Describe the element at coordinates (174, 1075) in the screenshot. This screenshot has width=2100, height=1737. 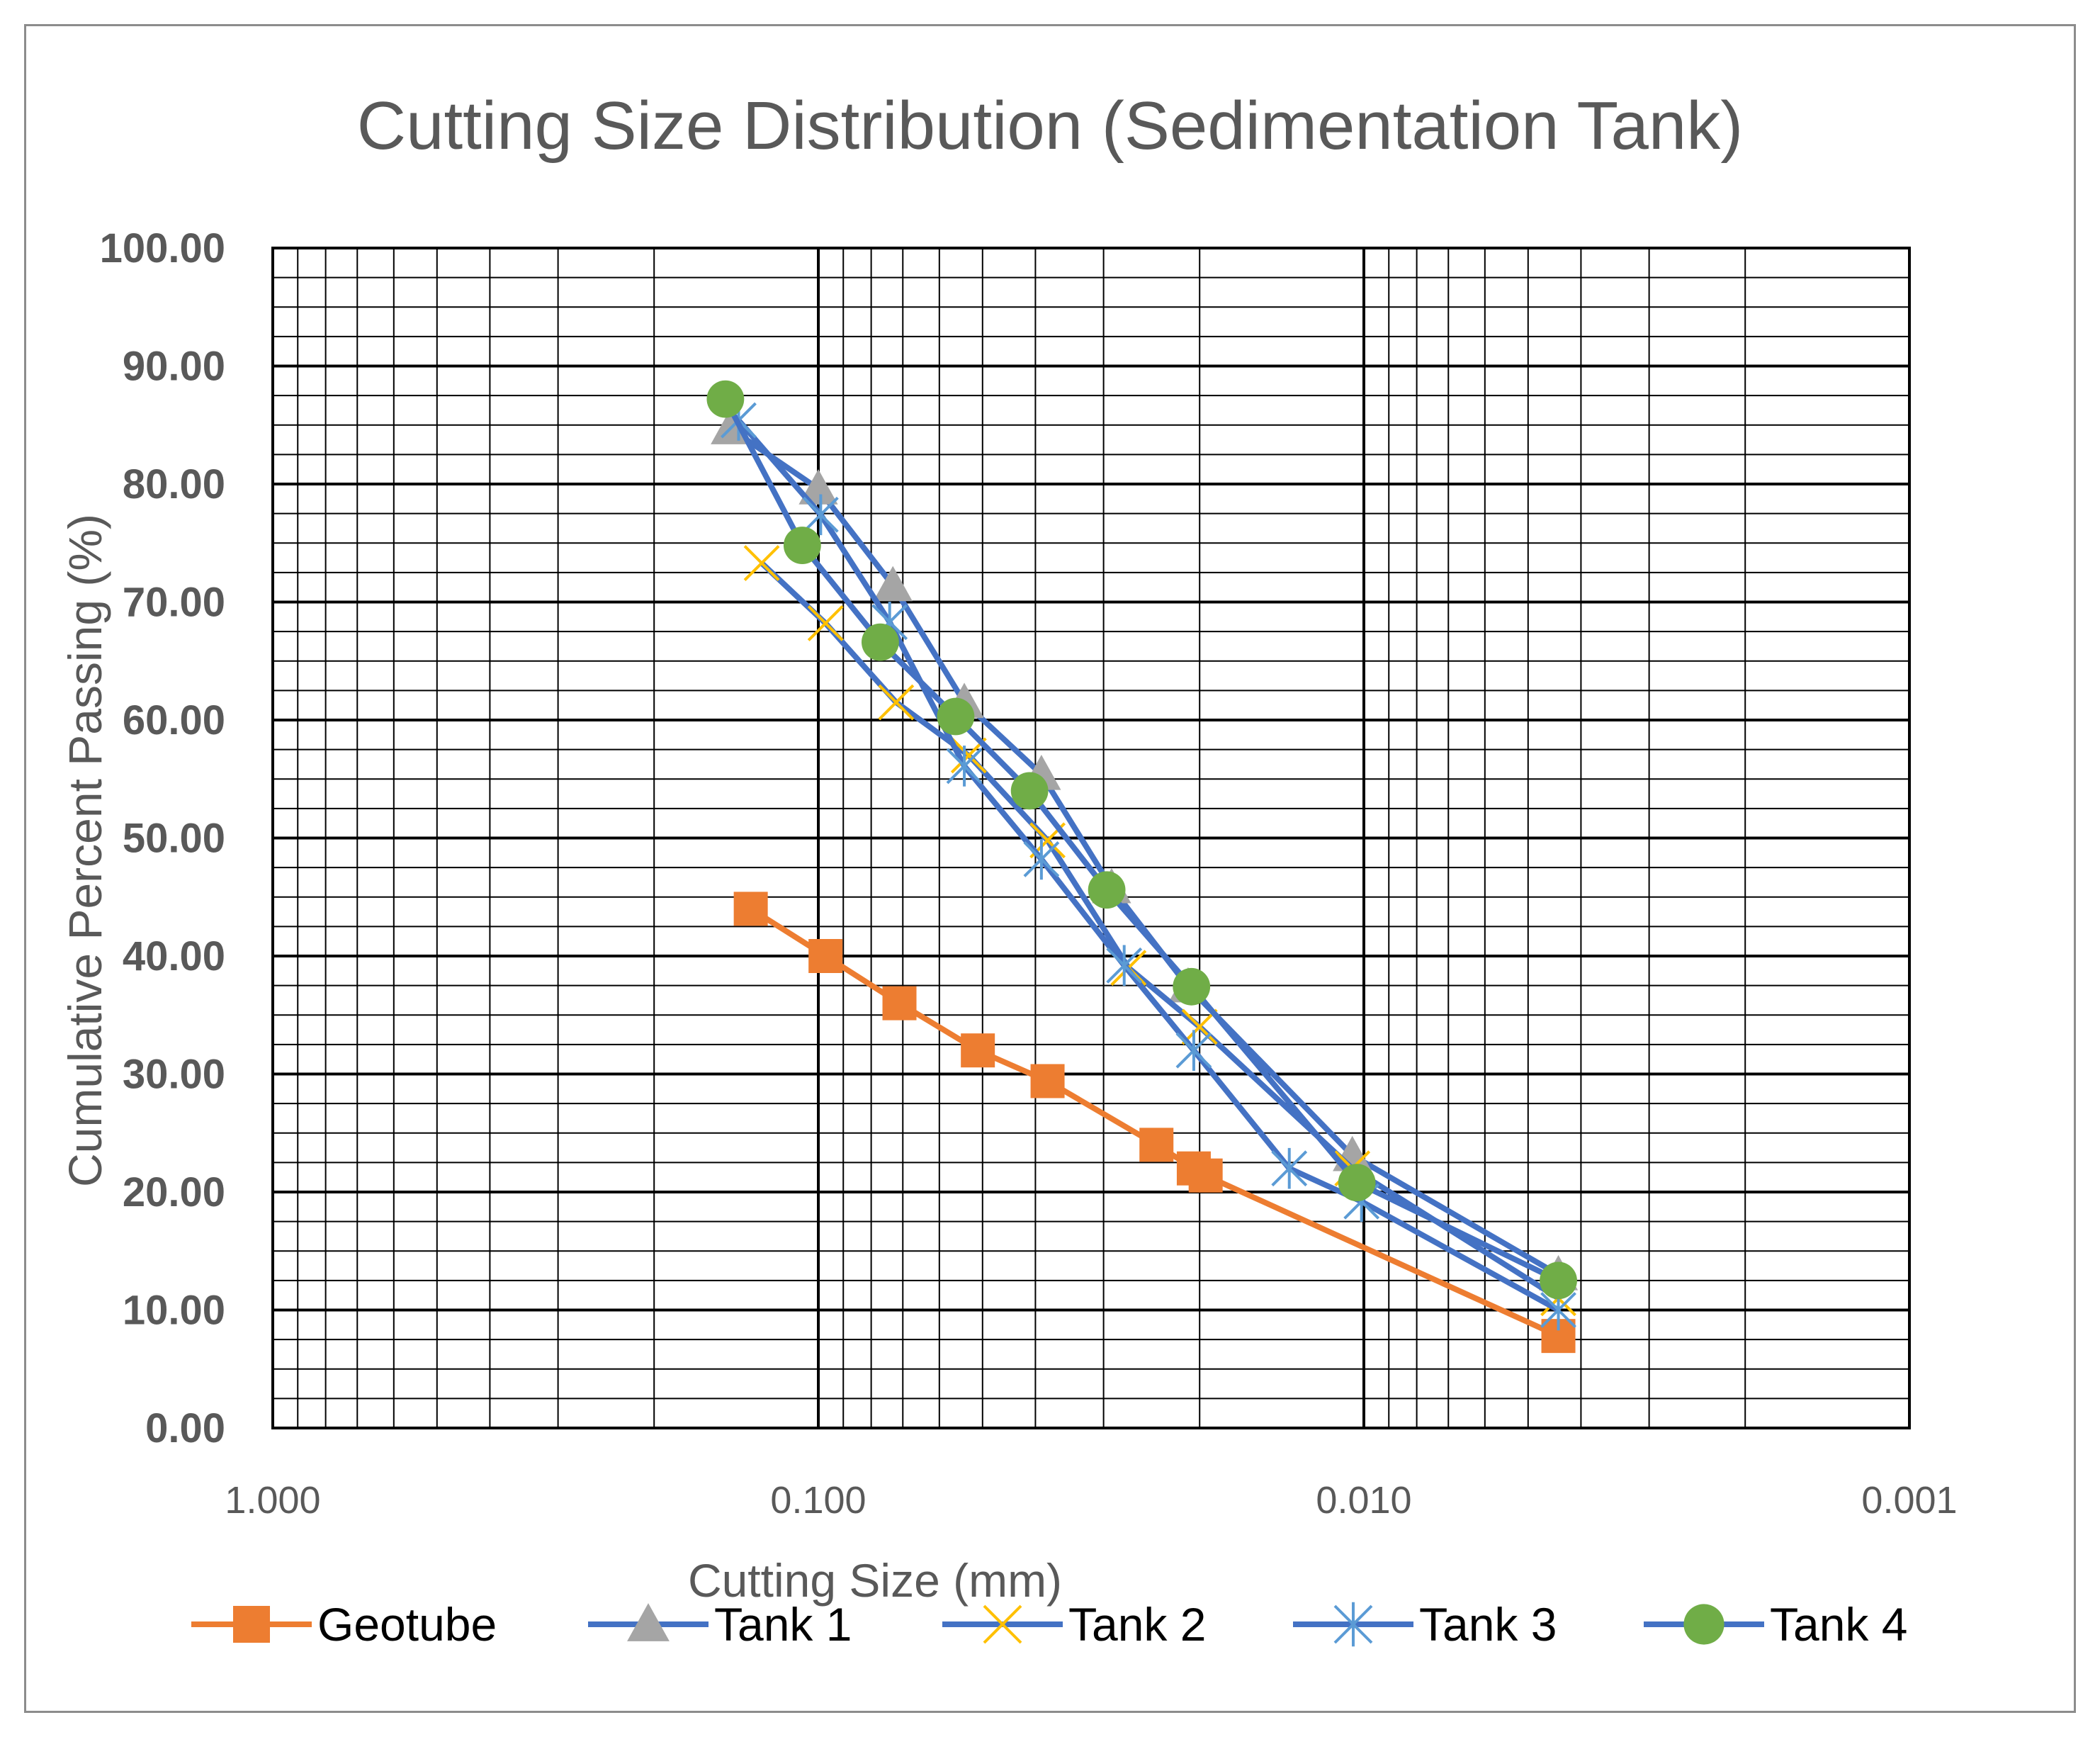
I see `y-tick-label: 30.00` at that location.